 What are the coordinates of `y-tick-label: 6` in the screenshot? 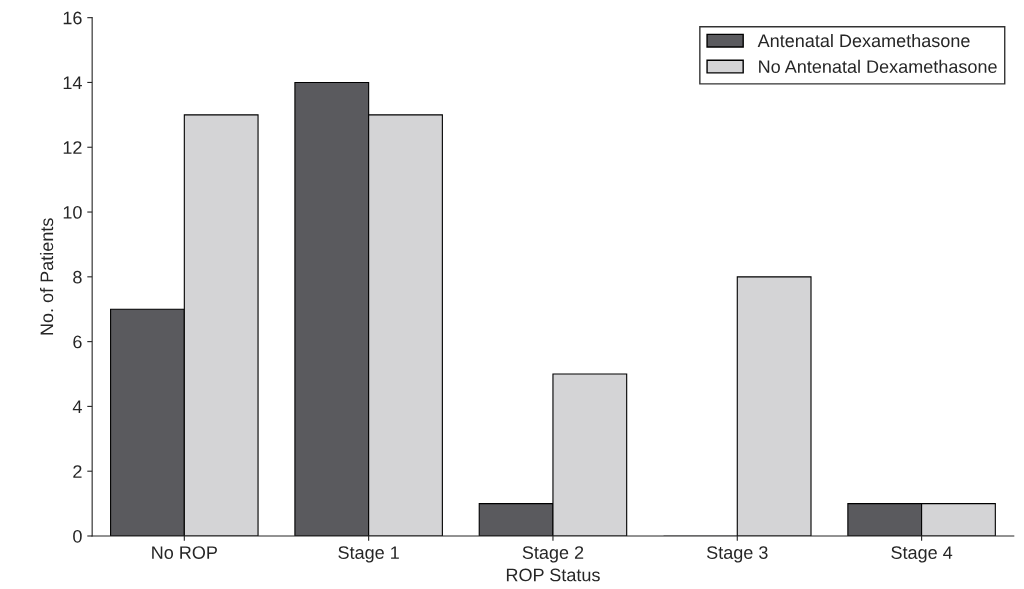 It's located at (77, 342).